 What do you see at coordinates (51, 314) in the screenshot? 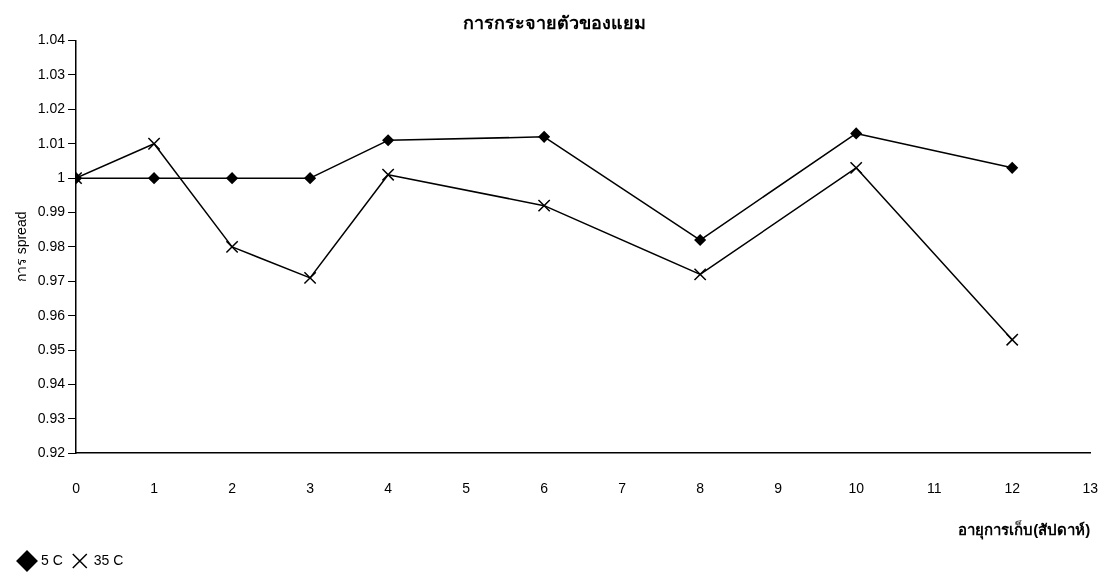
I see `y-tick-label: 0.96` at bounding box center [51, 314].